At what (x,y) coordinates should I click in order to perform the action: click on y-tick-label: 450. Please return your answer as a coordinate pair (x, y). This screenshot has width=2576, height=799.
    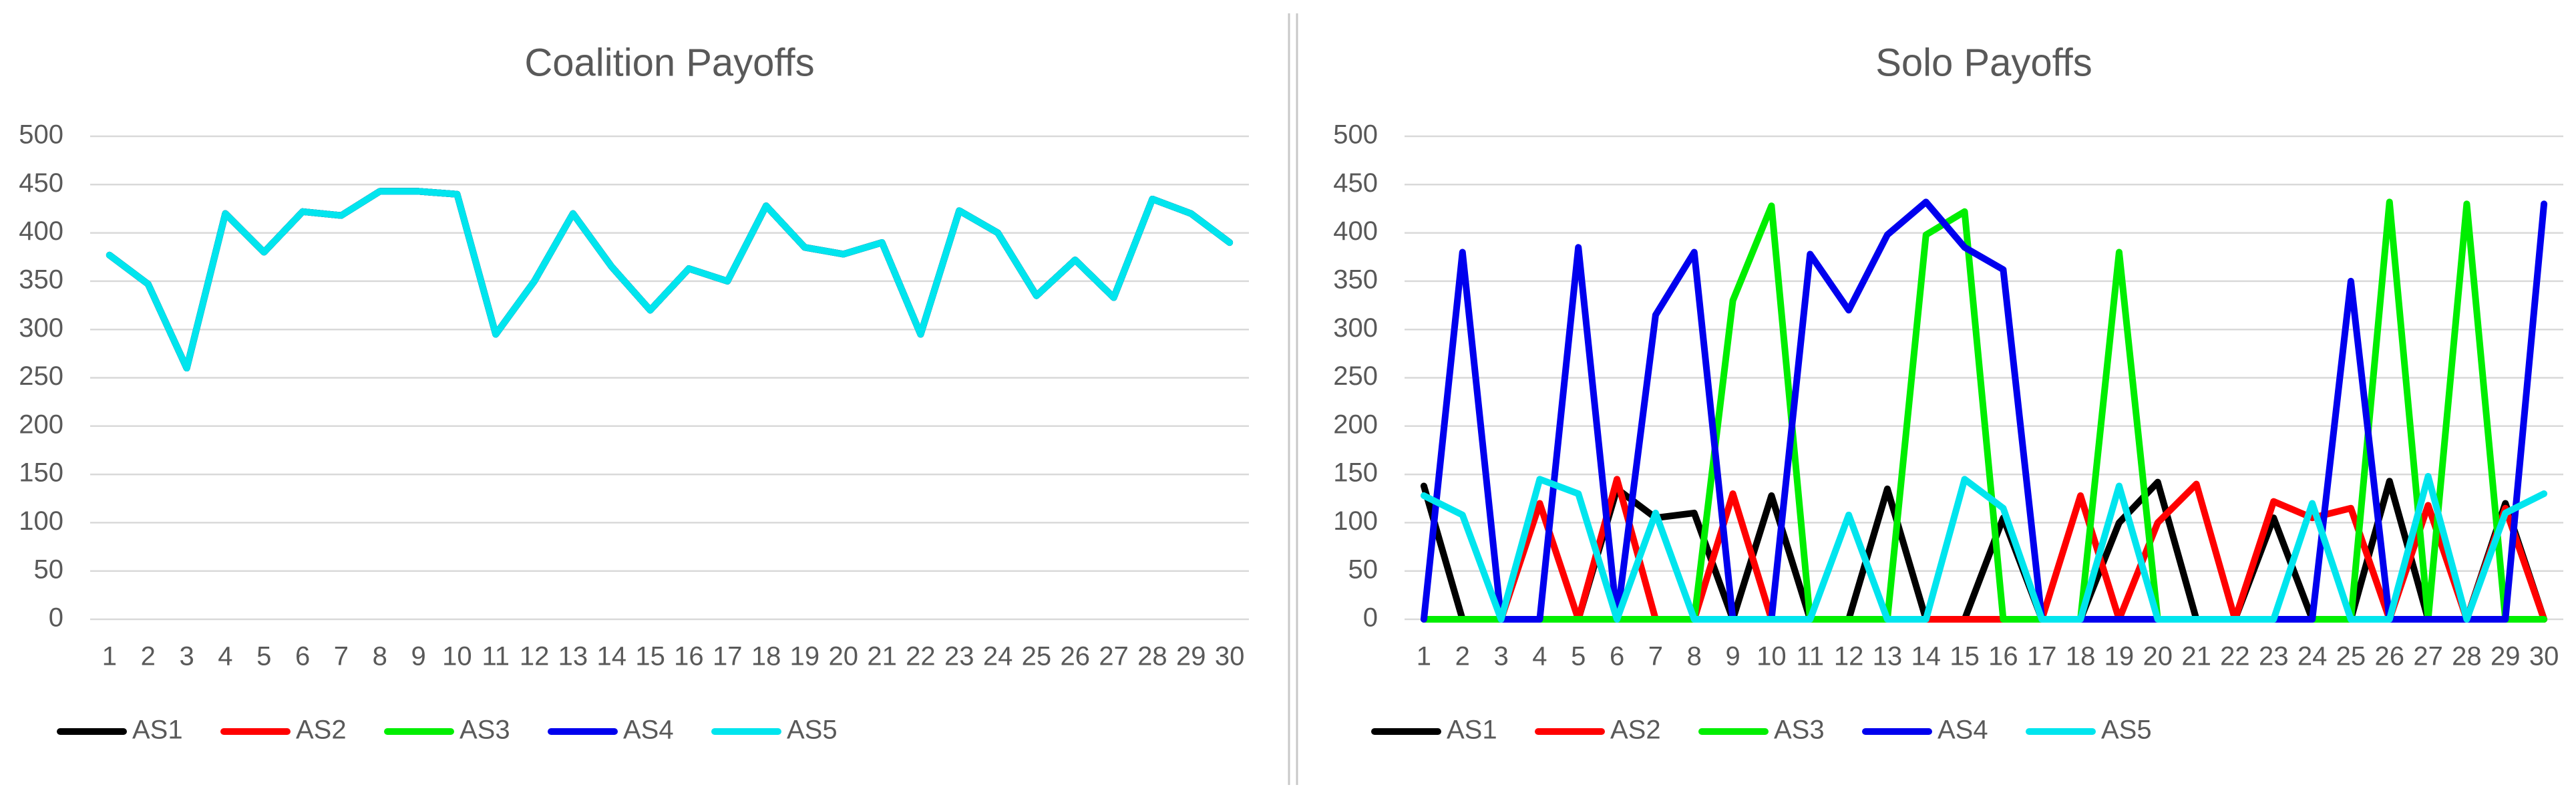
    Looking at the image, I should click on (1355, 183).